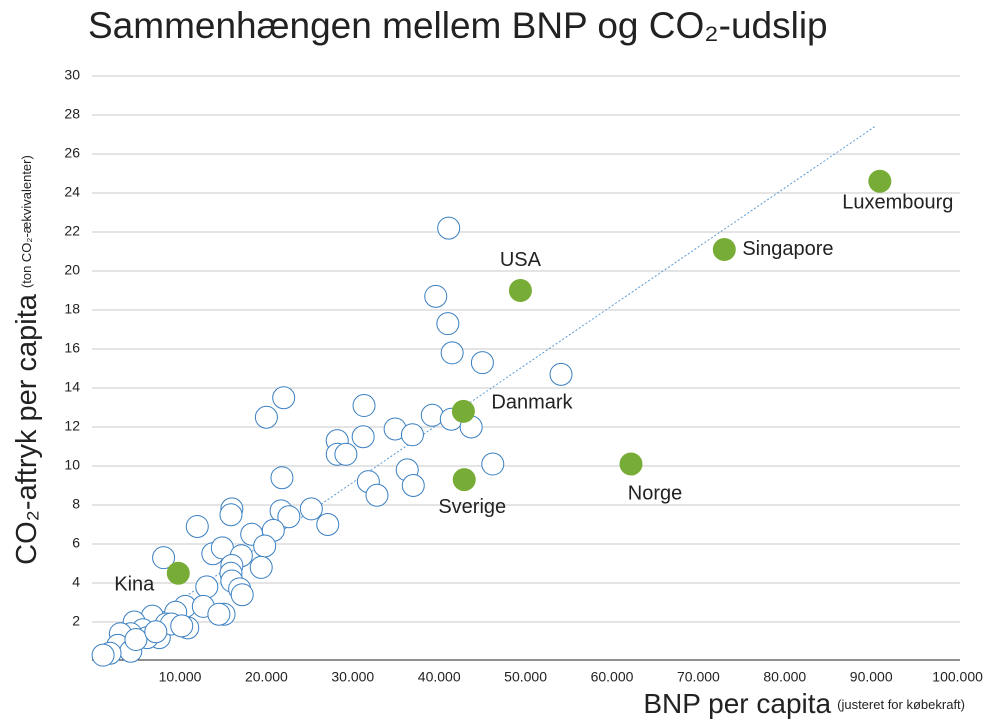 This screenshot has width=995, height=725. Describe the element at coordinates (76, 543) in the screenshot. I see `y-tick-label: 6` at that location.